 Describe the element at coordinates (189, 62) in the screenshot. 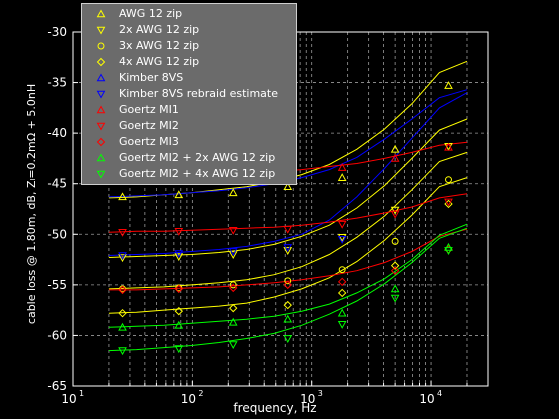

I see `legend-entry: 4x AWG 12 zip` at that location.